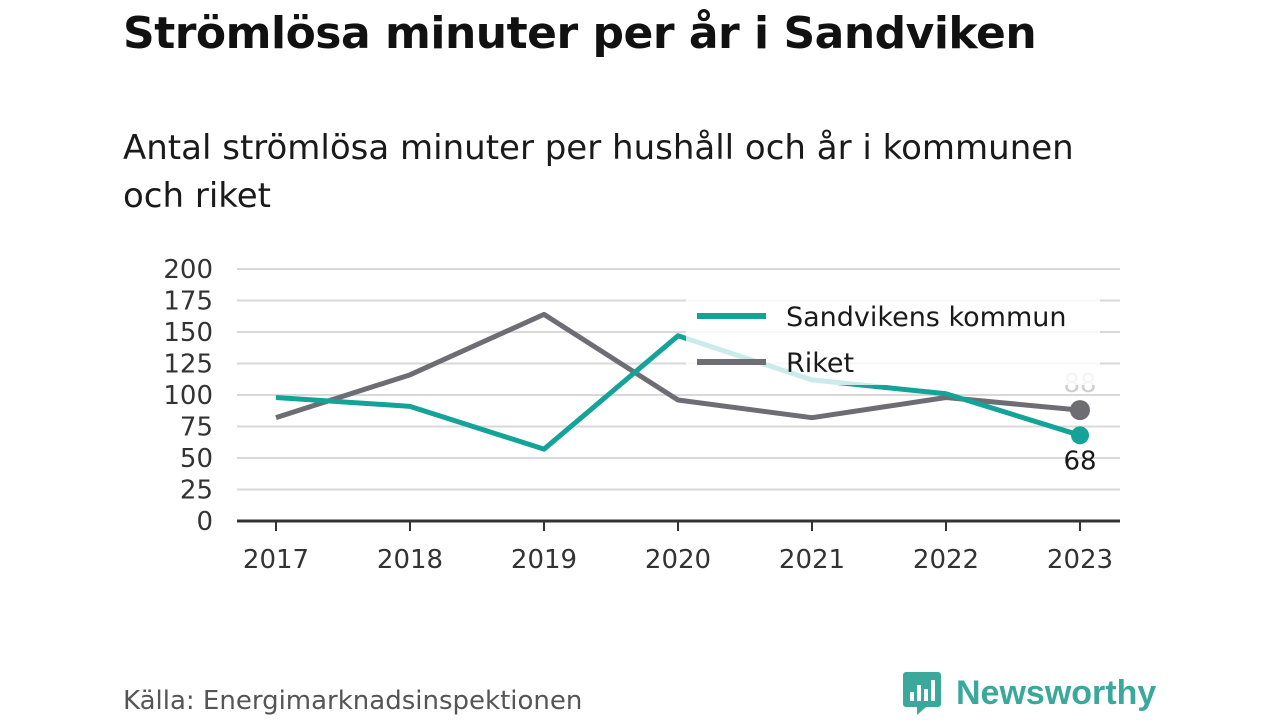 Image resolution: width=1280 pixels, height=720 pixels. What do you see at coordinates (353, 701) in the screenshot?
I see `source-text: Källa: Energimarknadsinspektionen` at bounding box center [353, 701].